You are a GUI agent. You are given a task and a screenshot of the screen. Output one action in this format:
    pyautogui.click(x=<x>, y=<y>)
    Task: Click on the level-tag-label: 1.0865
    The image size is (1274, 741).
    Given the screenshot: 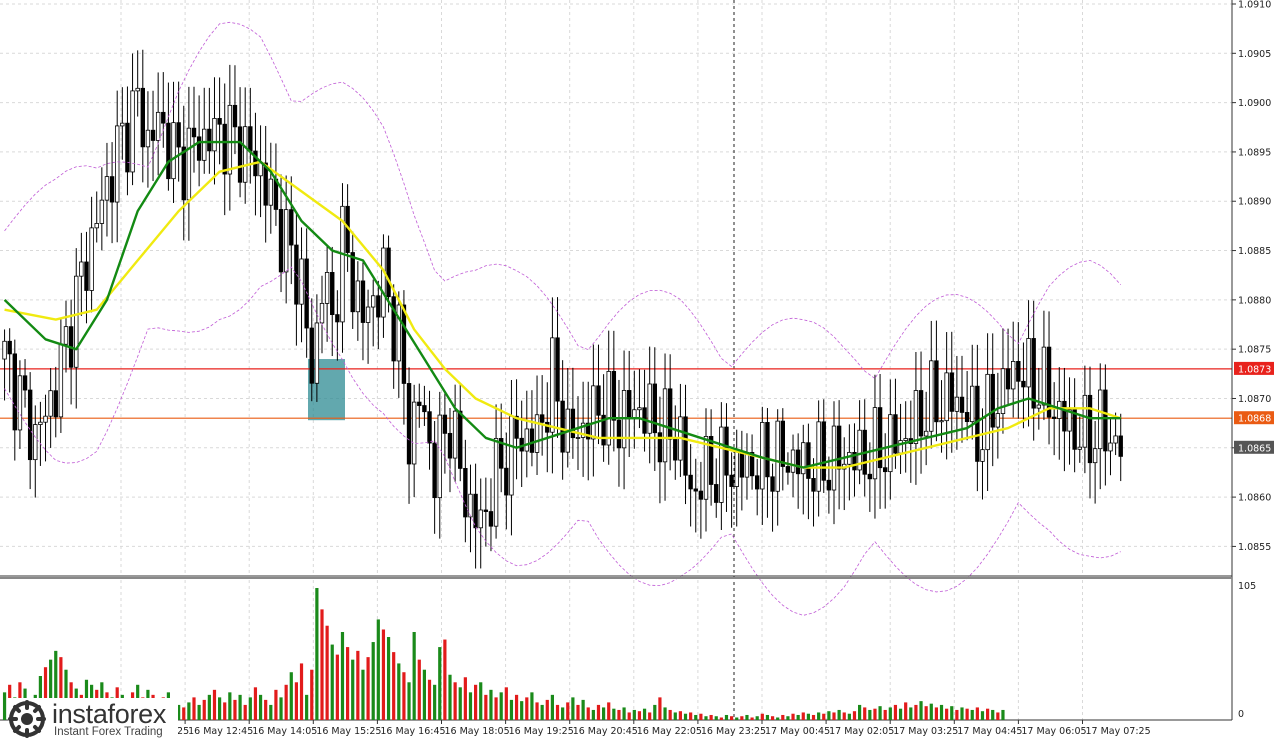 What is the action you would take?
    pyautogui.click(x=1254, y=448)
    